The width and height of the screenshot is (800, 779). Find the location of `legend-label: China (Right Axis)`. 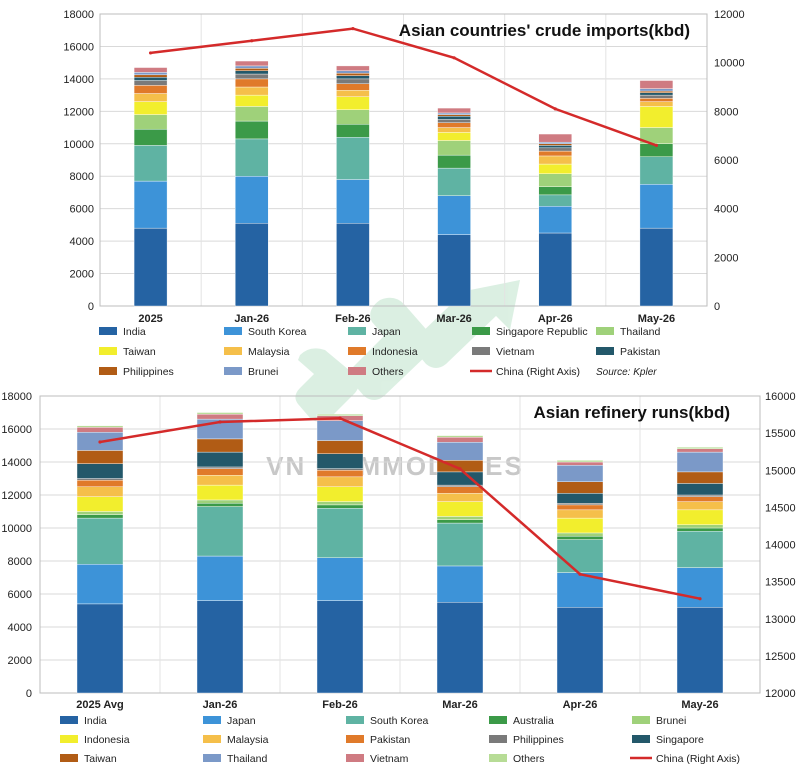

legend-label: China (Right Axis) is located at coordinates (538, 372).